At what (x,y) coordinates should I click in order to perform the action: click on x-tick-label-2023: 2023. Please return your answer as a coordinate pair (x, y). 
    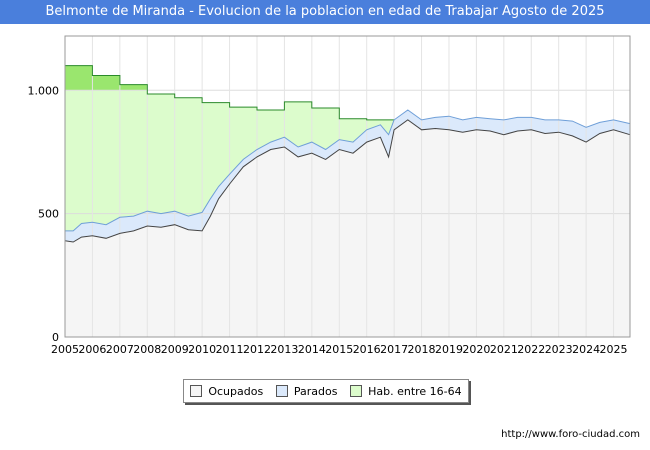
    Looking at the image, I should click on (559, 349).